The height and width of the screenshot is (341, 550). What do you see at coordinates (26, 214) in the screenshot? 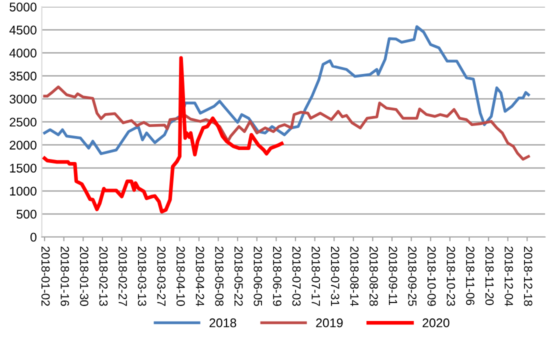
I see `y-tick-label: 500` at bounding box center [26, 214].